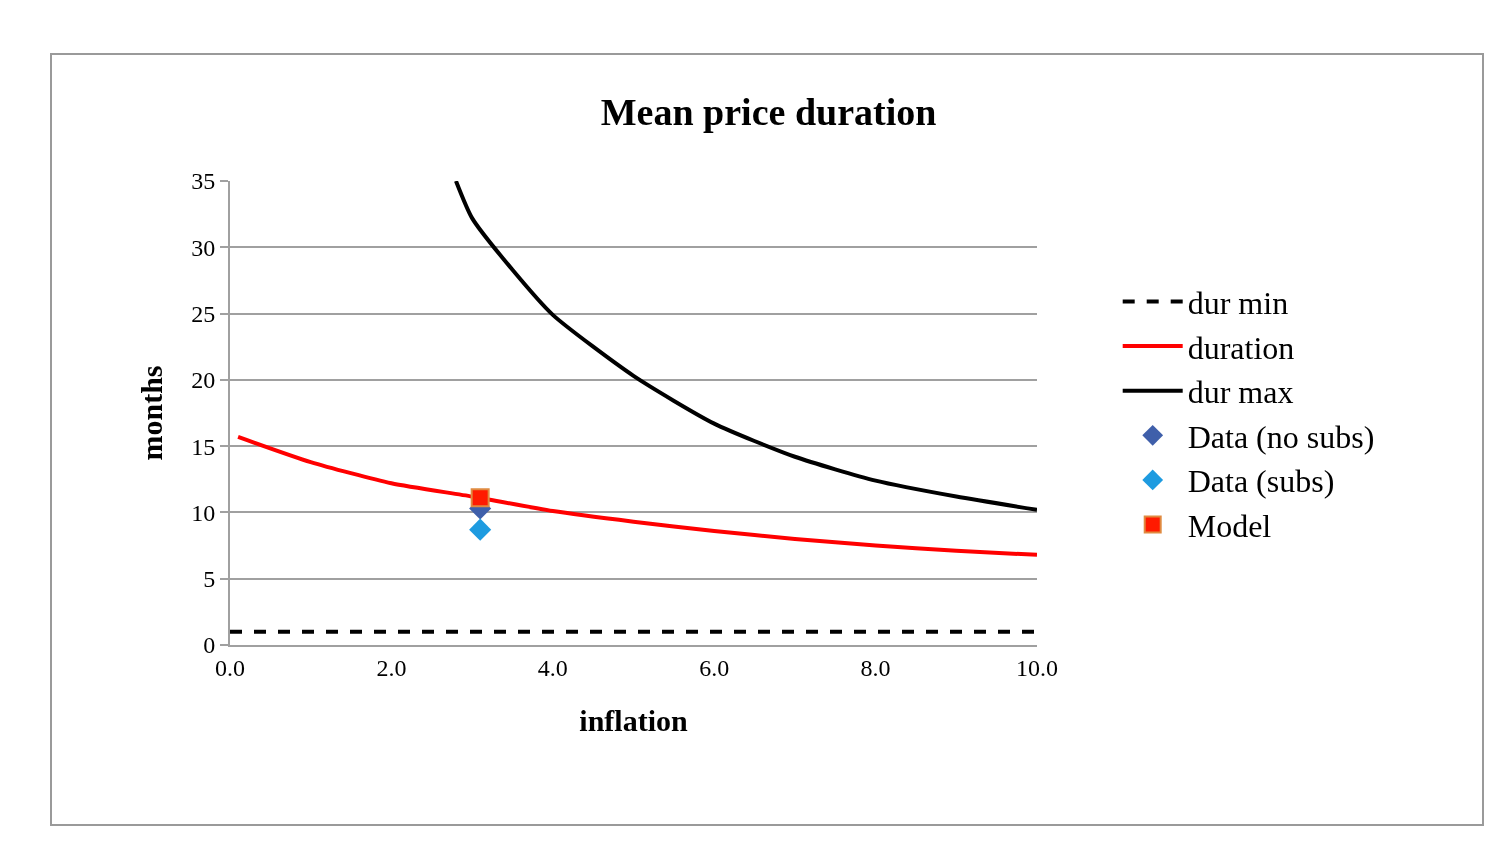  I want to click on y-tick-label: 5, so click(209, 579).